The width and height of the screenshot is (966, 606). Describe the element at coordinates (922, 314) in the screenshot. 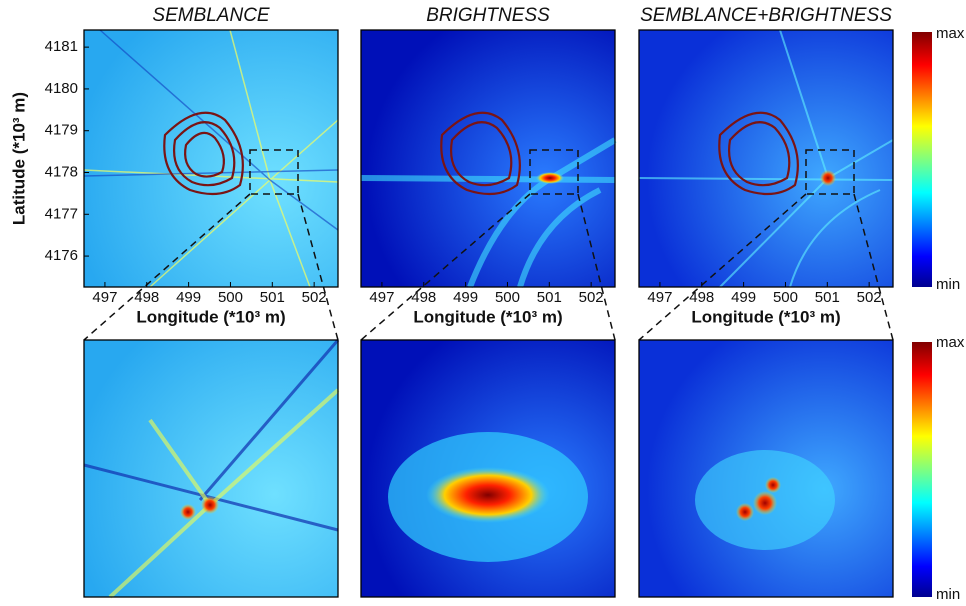

I see `colorbars` at that location.